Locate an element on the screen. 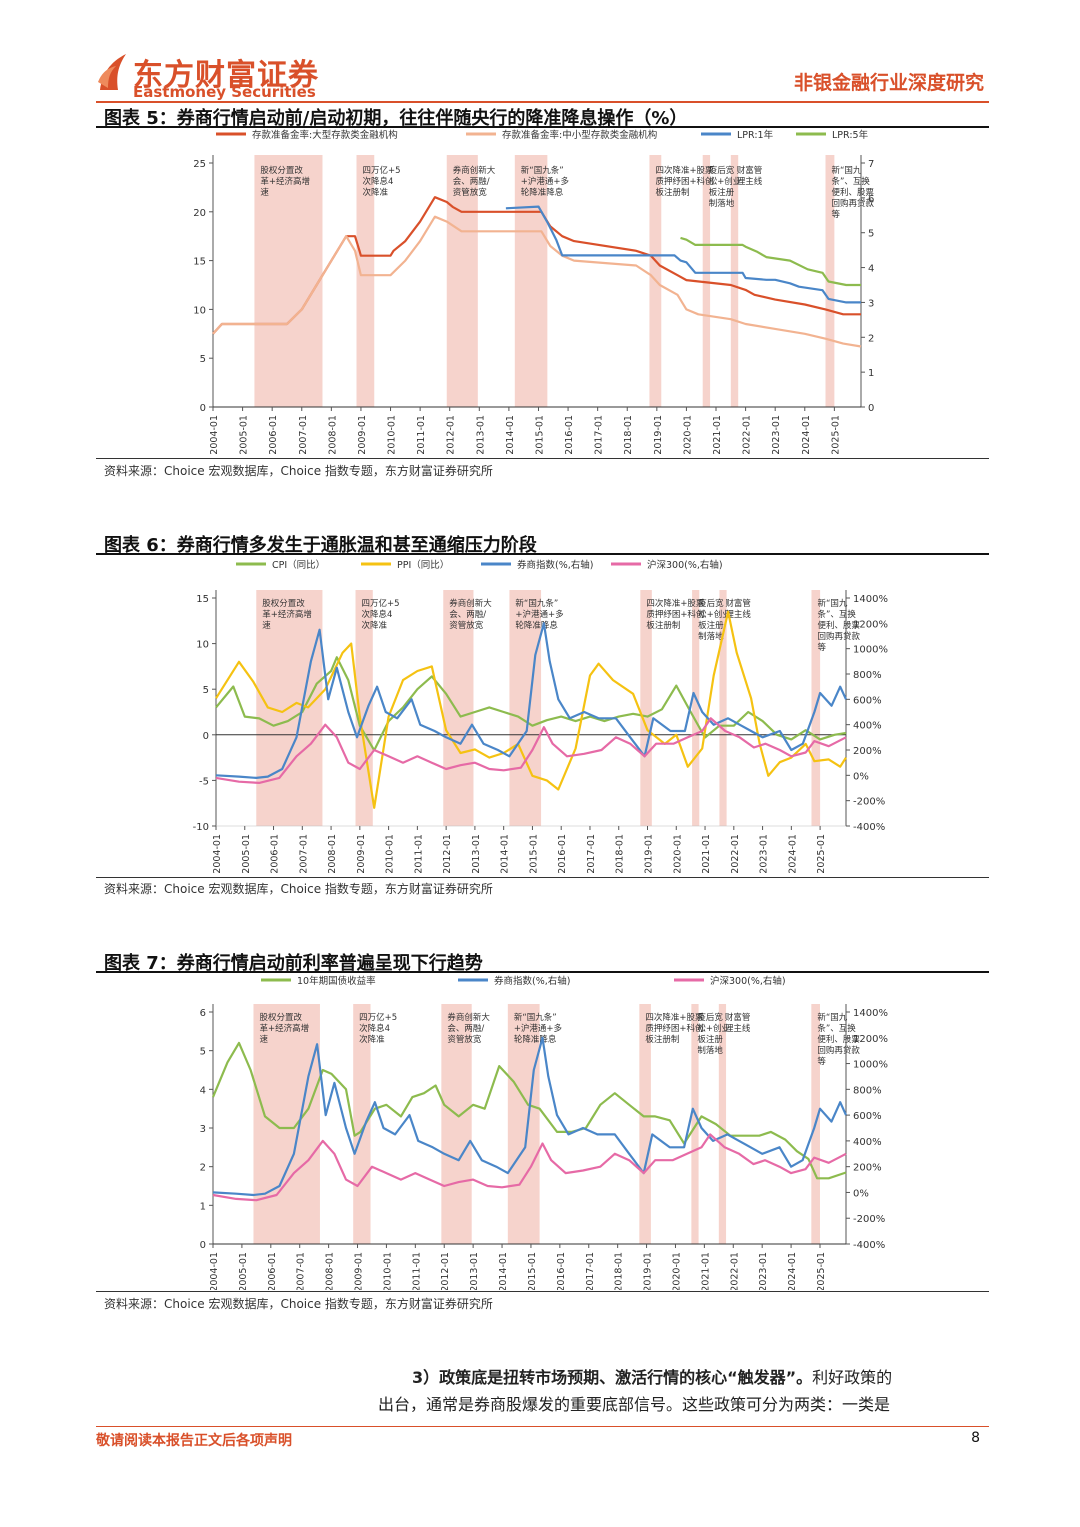  y-tick-label-left: -5 is located at coordinates (204, 781).